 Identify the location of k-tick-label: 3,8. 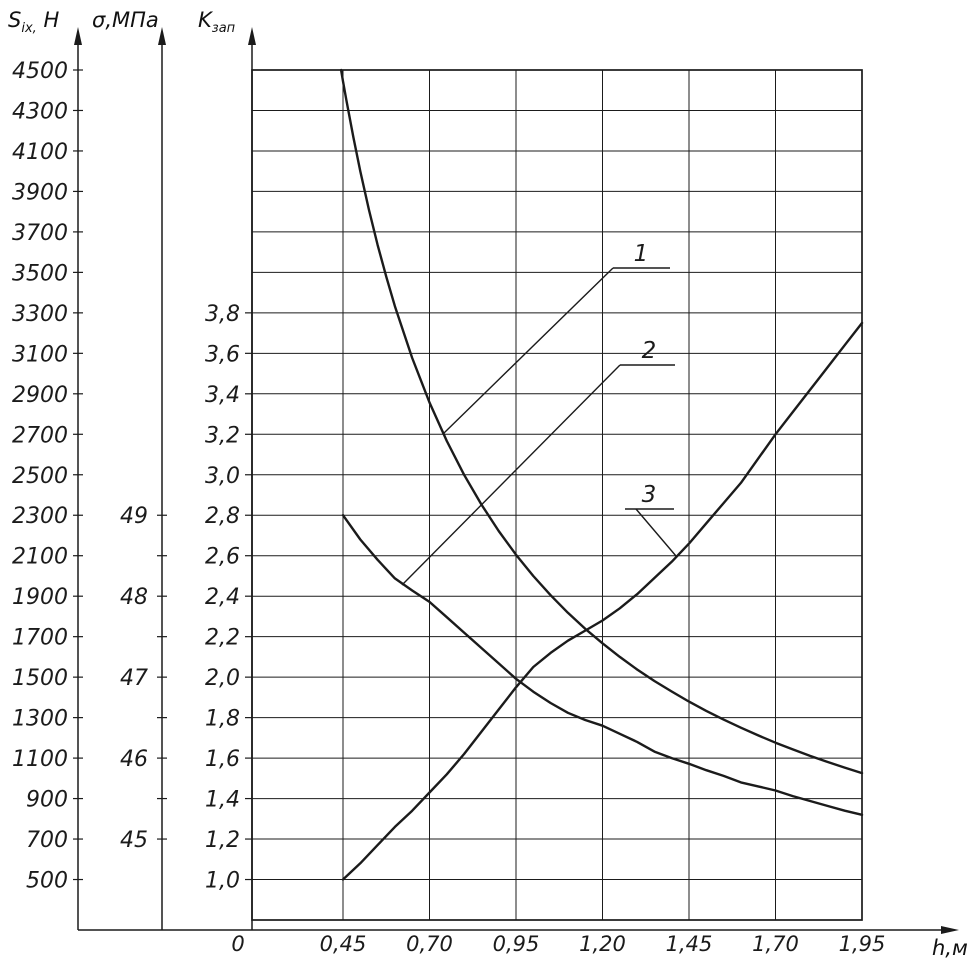
(222, 314).